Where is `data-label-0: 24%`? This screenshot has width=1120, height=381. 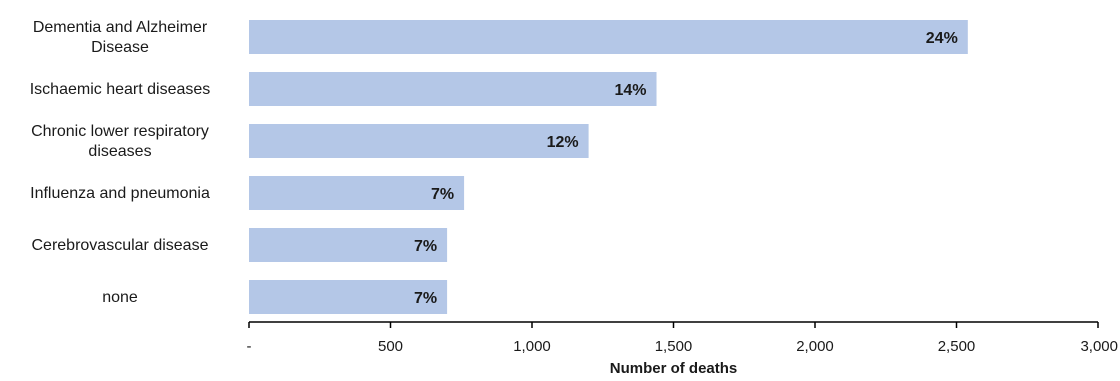
data-label-0: 24% is located at coordinates (942, 38).